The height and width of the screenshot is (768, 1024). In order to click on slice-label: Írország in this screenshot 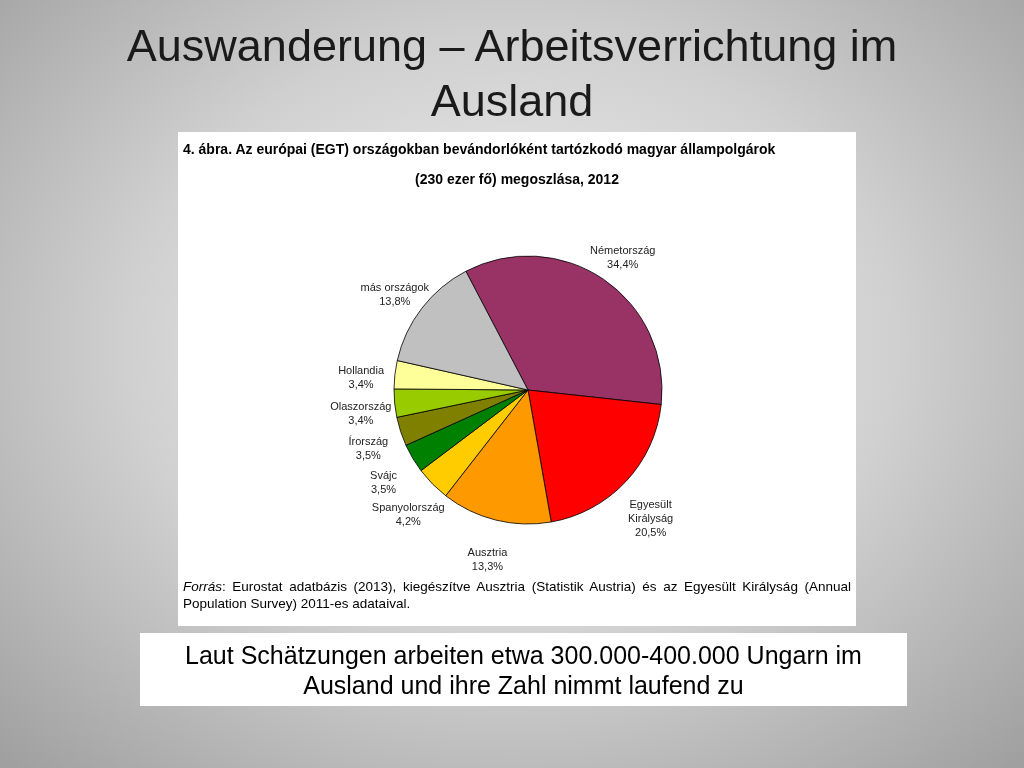, I will do `click(368, 441)`.